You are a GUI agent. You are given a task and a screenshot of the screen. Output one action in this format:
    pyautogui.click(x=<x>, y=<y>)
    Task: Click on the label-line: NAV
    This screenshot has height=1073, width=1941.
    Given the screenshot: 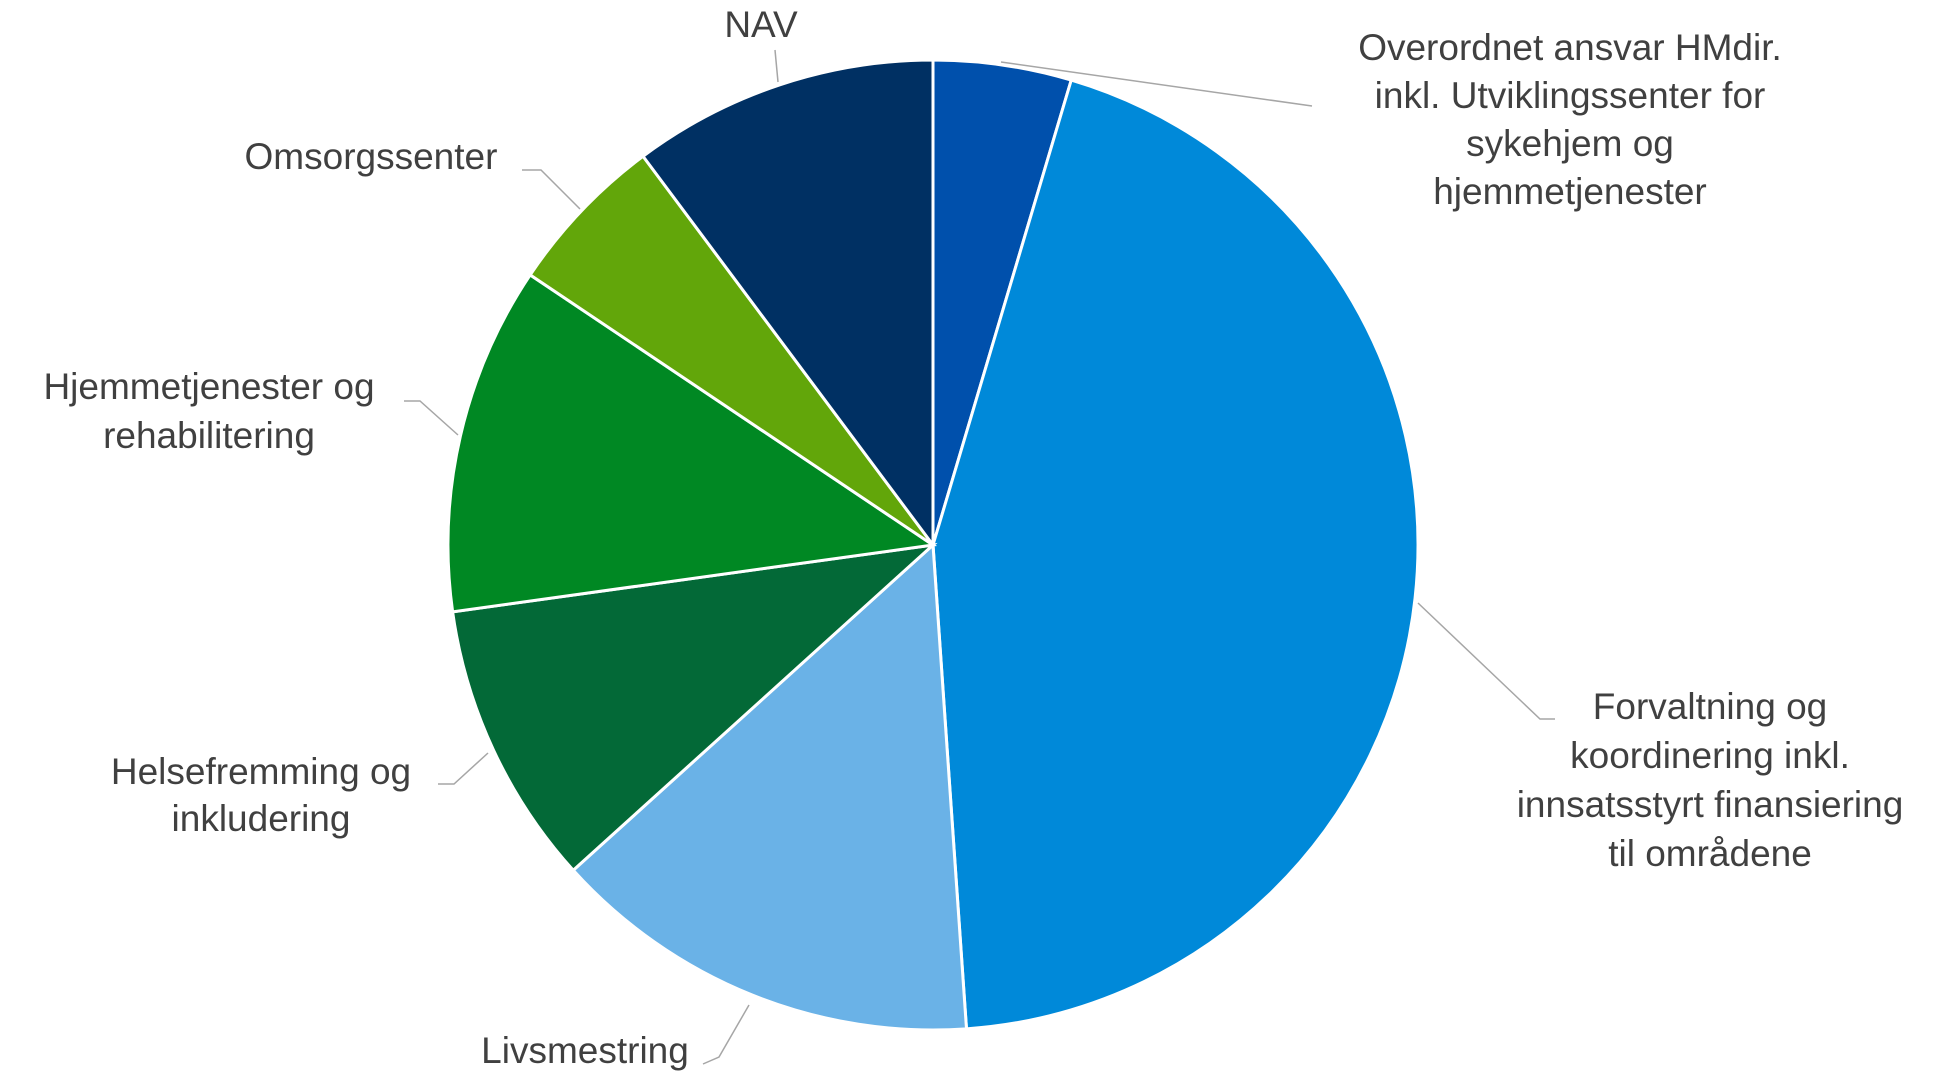 What is the action you would take?
    pyautogui.click(x=761, y=24)
    